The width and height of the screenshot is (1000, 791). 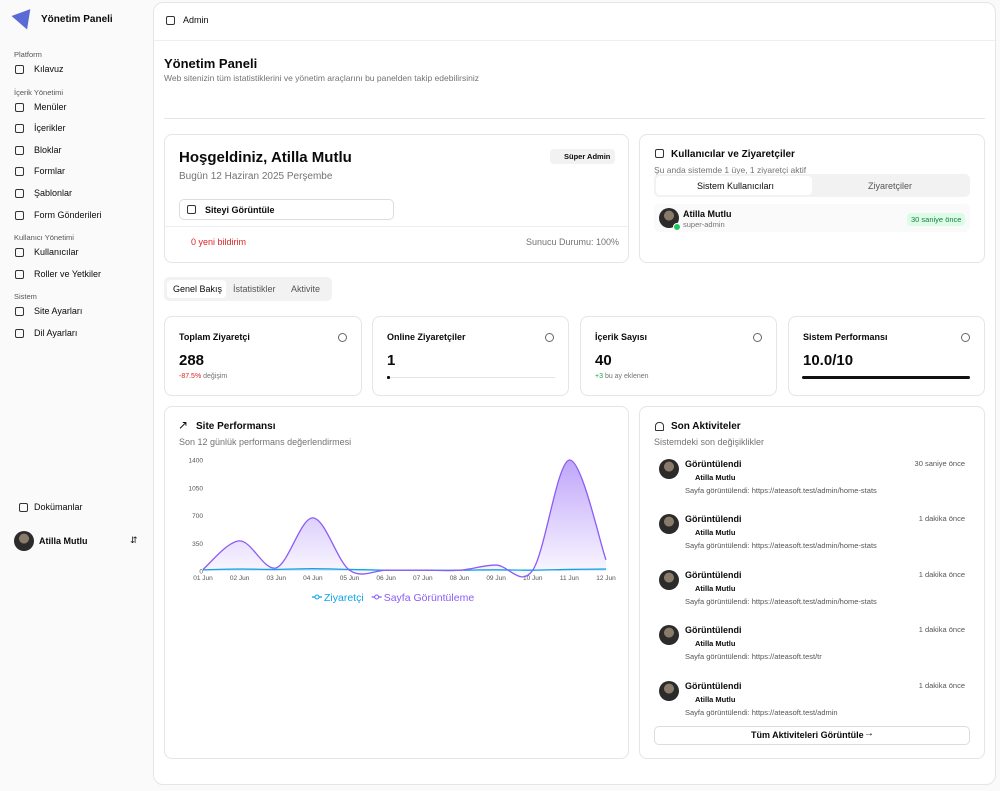 What do you see at coordinates (196, 461) in the screenshot?
I see `y-tick-label: 1400` at bounding box center [196, 461].